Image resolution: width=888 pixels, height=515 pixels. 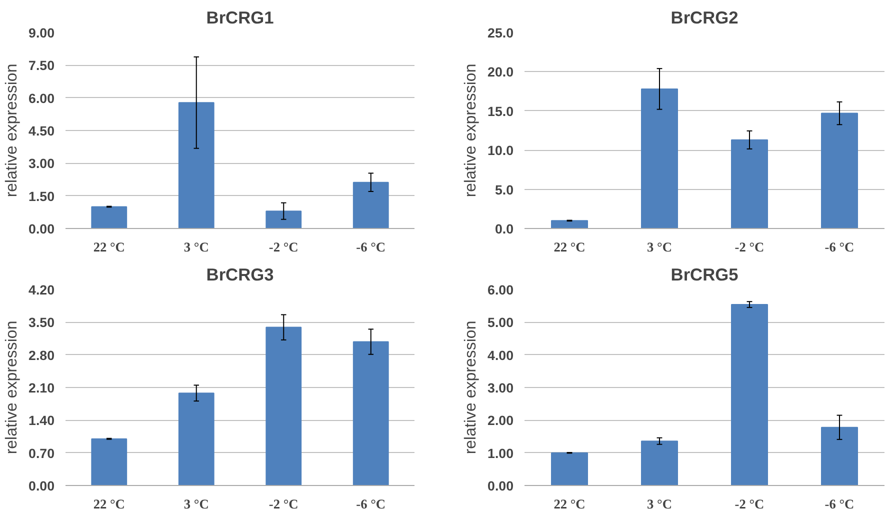 What do you see at coordinates (501, 33) in the screenshot?
I see `y-tick-label: 25.0` at bounding box center [501, 33].